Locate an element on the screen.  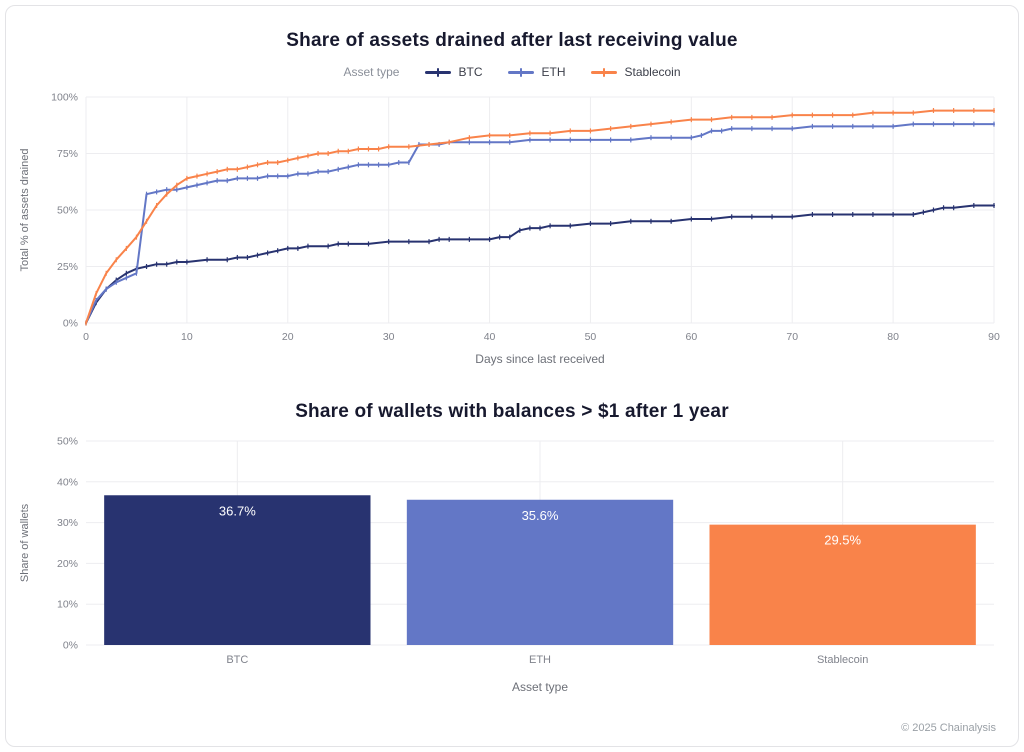
svg-text: 10 is located at coordinates (187, 337).